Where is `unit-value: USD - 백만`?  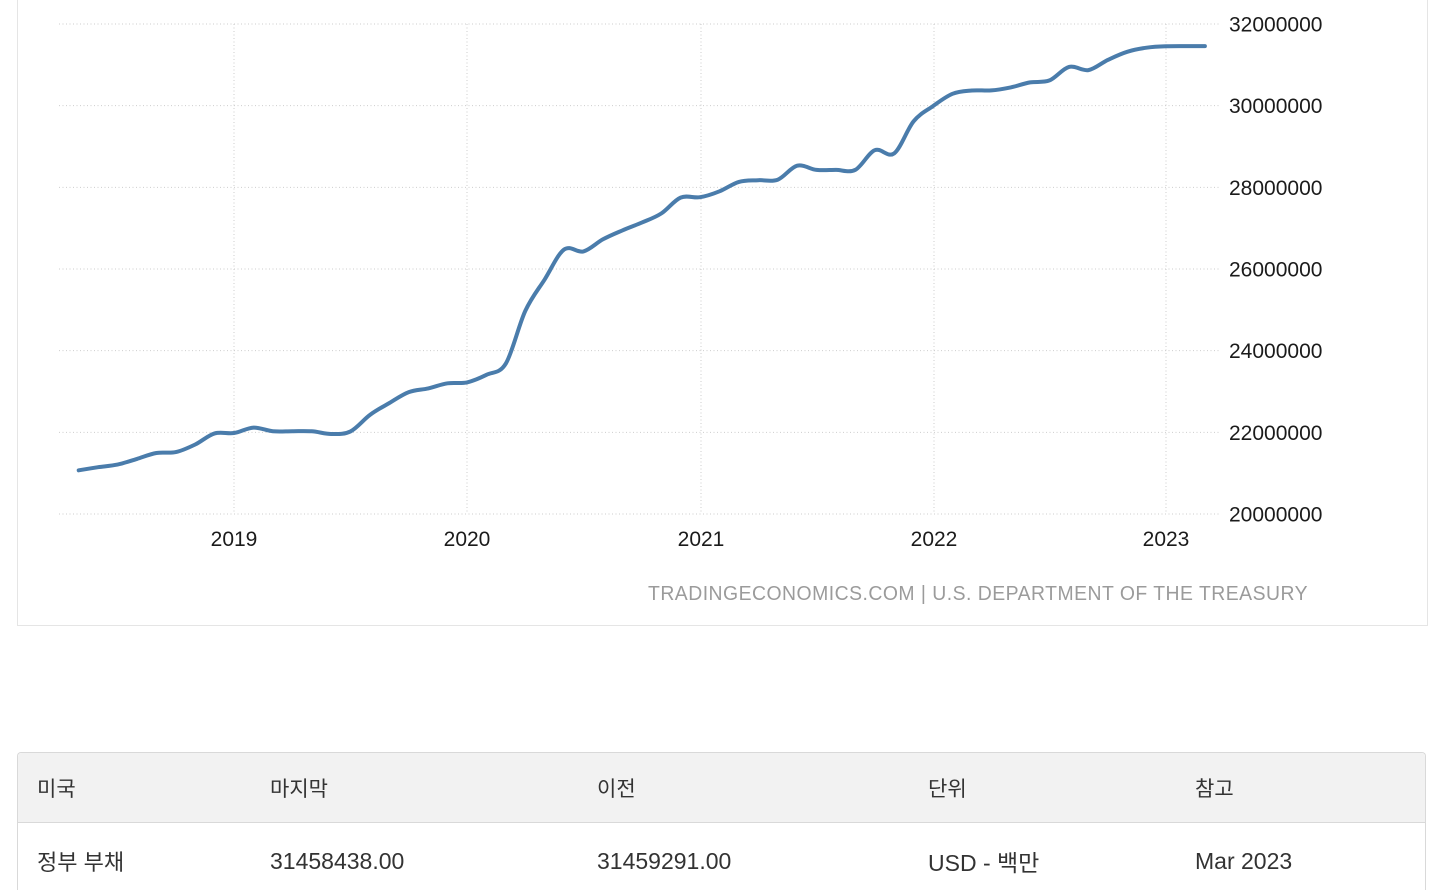 unit-value: USD - 백만 is located at coordinates (984, 863).